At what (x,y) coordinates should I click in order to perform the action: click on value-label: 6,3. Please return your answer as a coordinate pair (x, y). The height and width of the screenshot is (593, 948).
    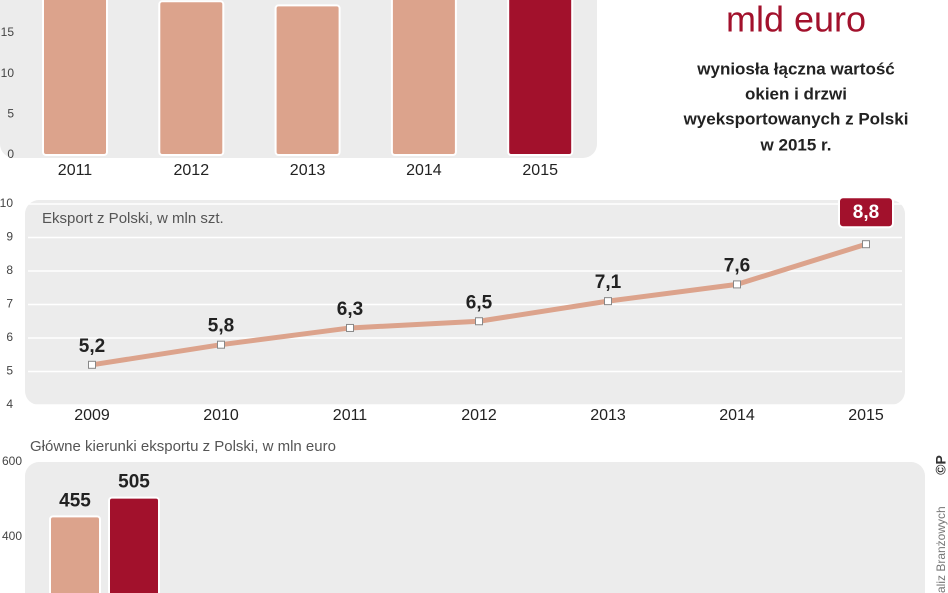
    Looking at the image, I should click on (350, 309).